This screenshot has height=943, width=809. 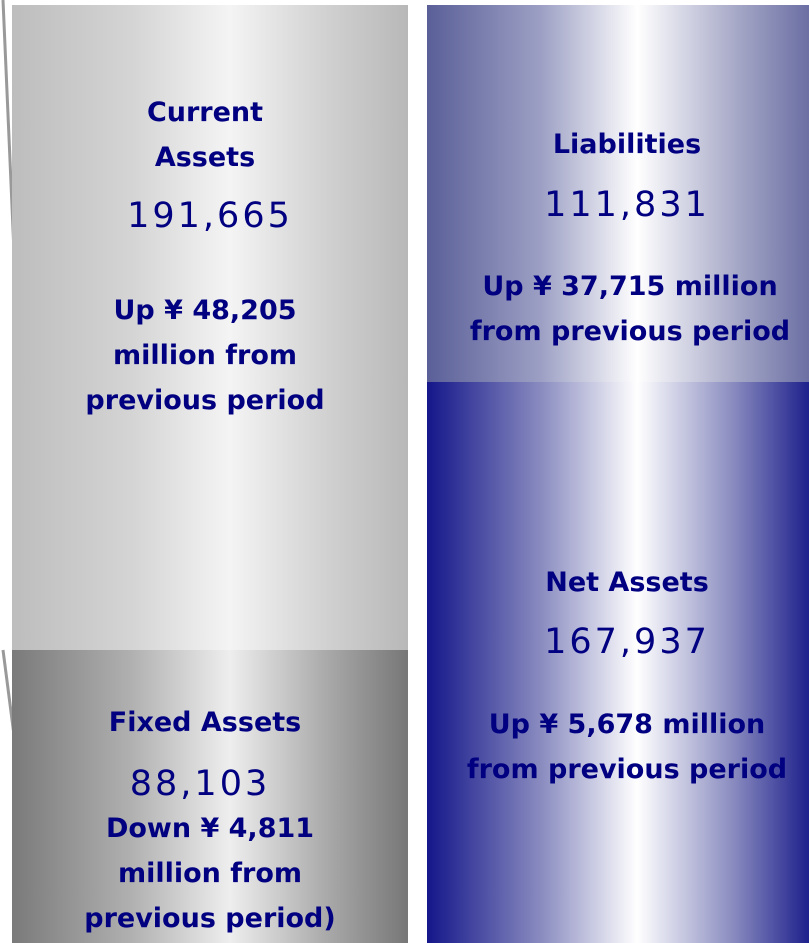 What do you see at coordinates (210, 216) in the screenshot?
I see `block-value: 191,665` at bounding box center [210, 216].